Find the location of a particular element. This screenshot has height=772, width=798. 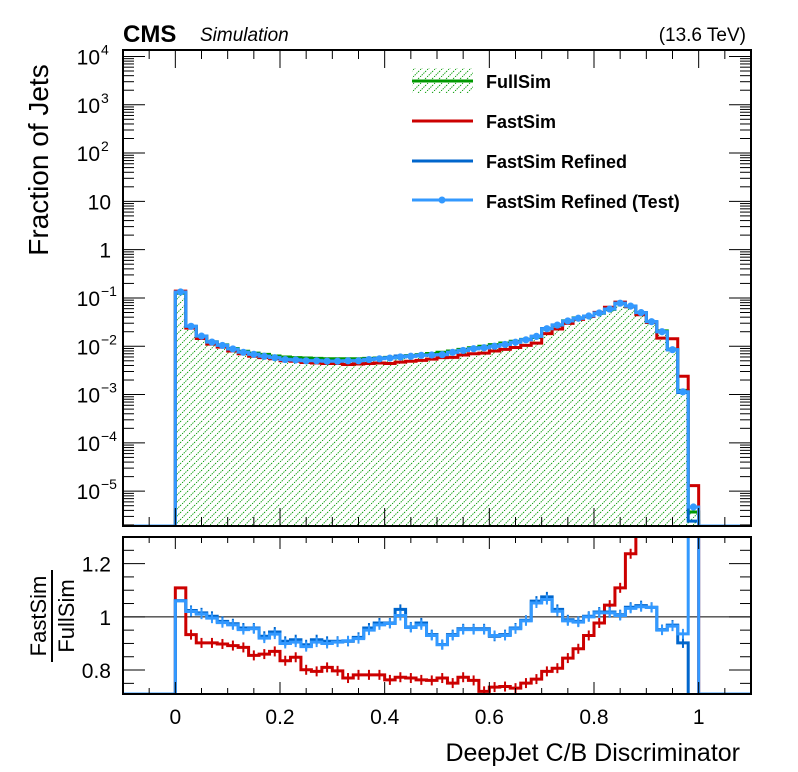

x-tick-label: 1 is located at coordinates (699, 717).